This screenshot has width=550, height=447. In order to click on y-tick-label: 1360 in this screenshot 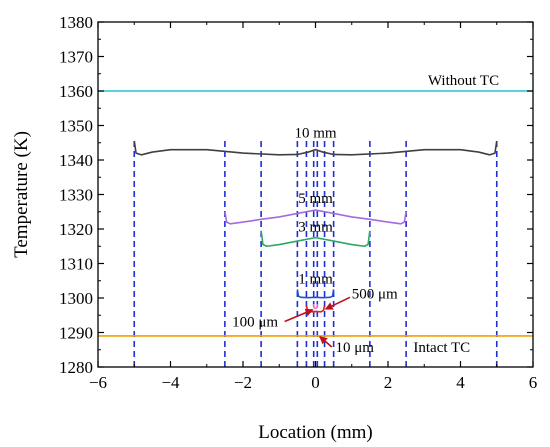, I will do `click(76, 91)`.